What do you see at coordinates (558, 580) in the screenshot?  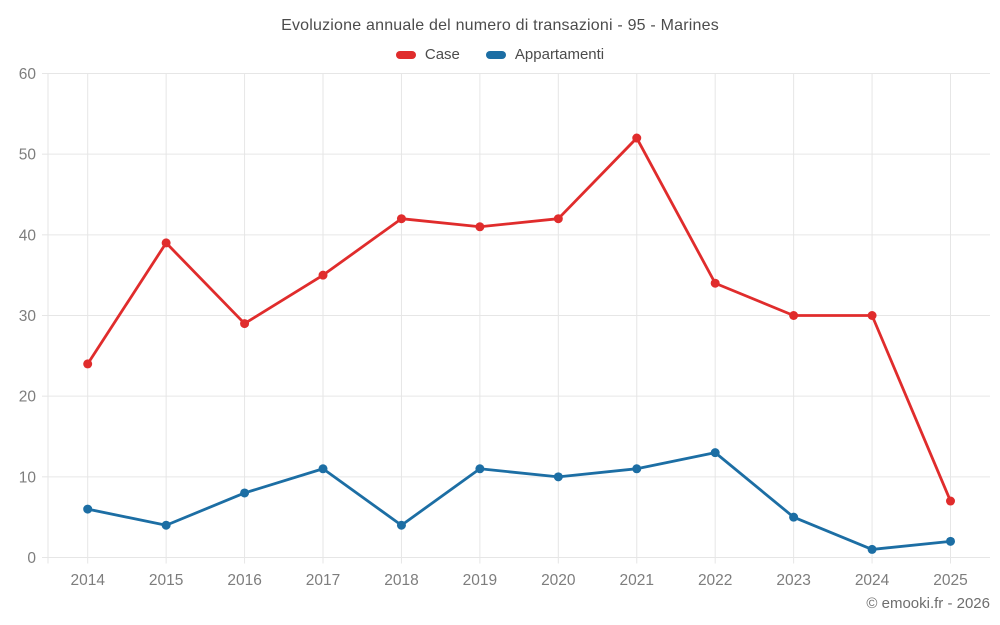 I see `x-tick-label-2020: 2020` at bounding box center [558, 580].